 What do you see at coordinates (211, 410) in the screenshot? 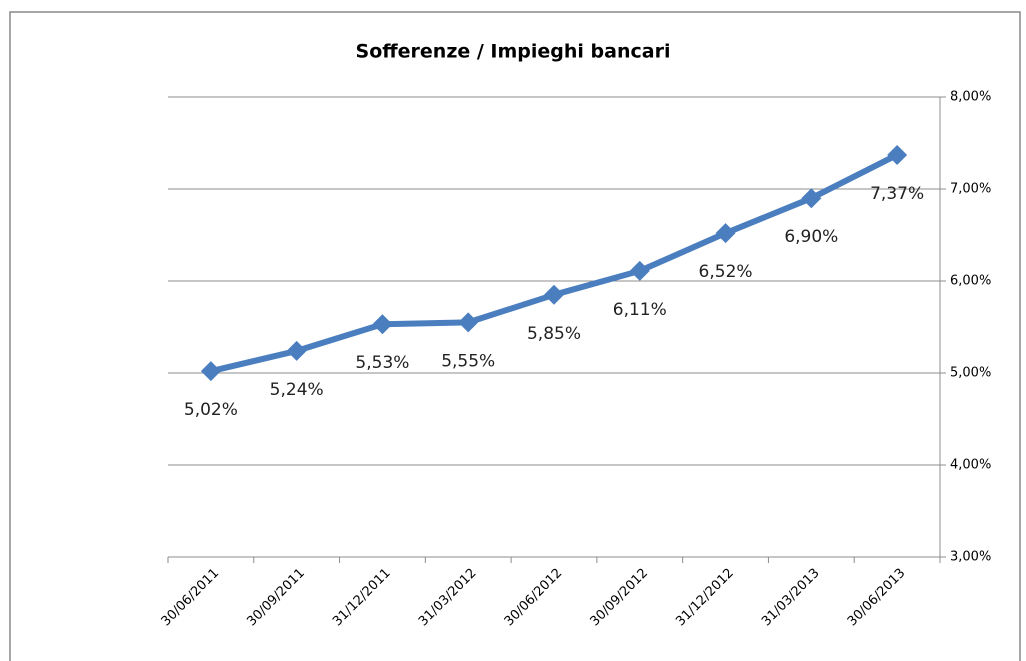
I see `data-label: 5,02%` at bounding box center [211, 410].